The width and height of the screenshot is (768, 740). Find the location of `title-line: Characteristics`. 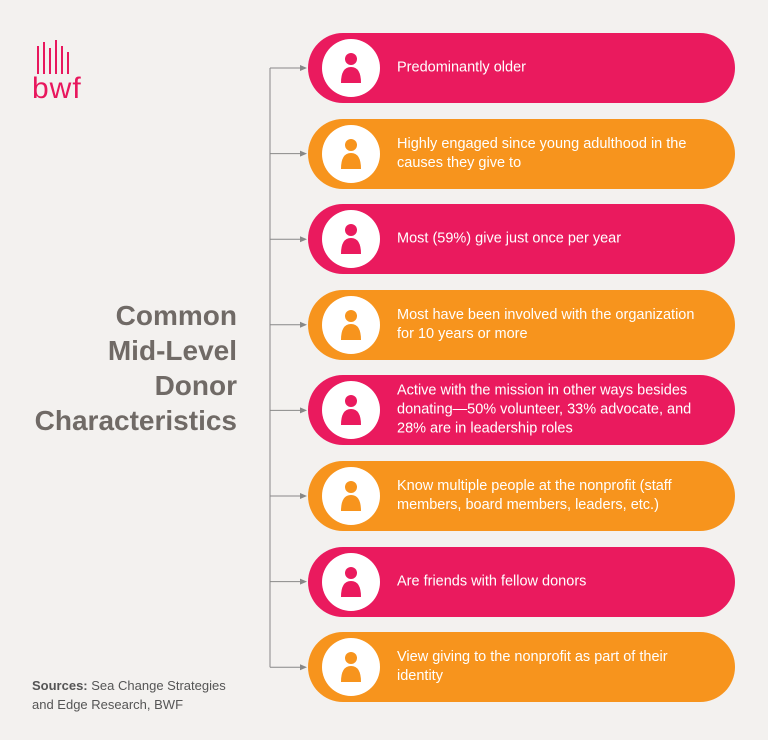

title-line: Characteristics is located at coordinates (135, 420).